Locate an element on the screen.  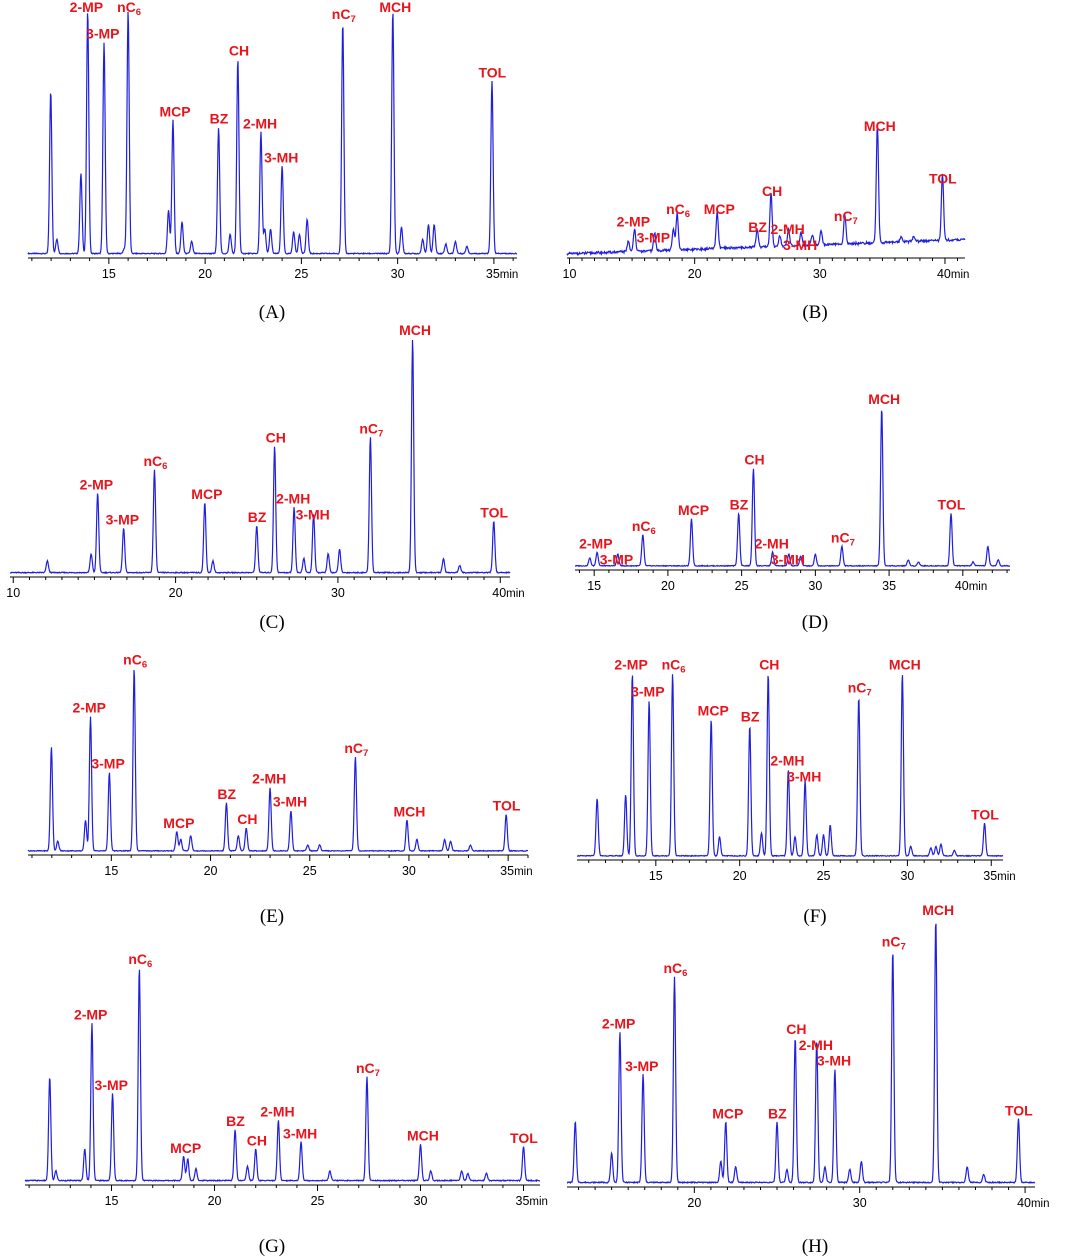
panel-caption: (E) is located at coordinates (272, 916).